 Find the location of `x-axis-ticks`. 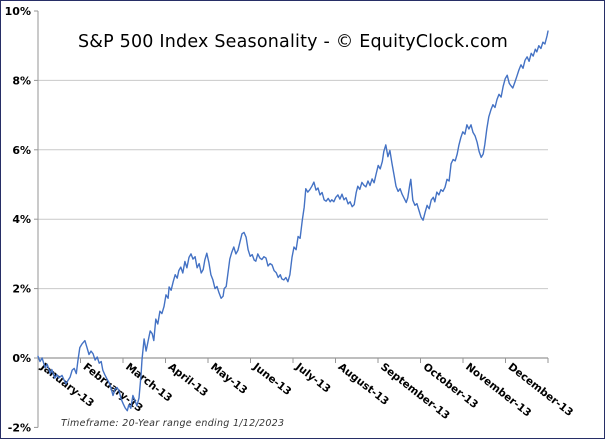

x-axis-ticks is located at coordinates (293, 360).